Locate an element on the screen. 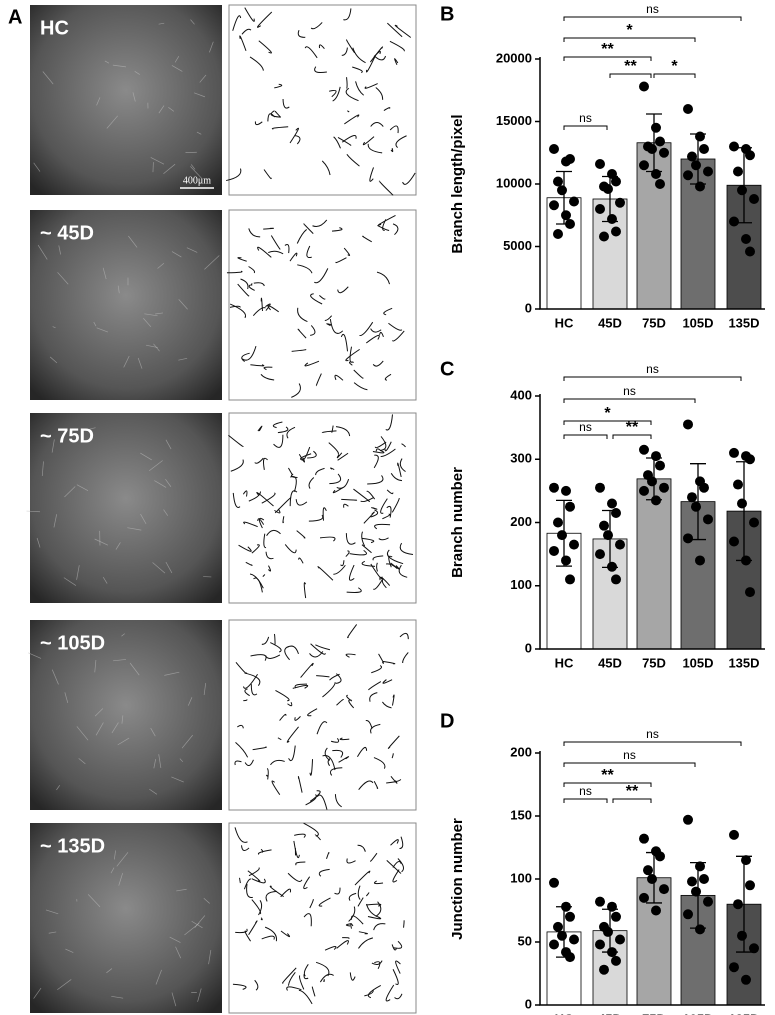 The image size is (775, 1015). y-tick-label: 20000 is located at coordinates (514, 57).